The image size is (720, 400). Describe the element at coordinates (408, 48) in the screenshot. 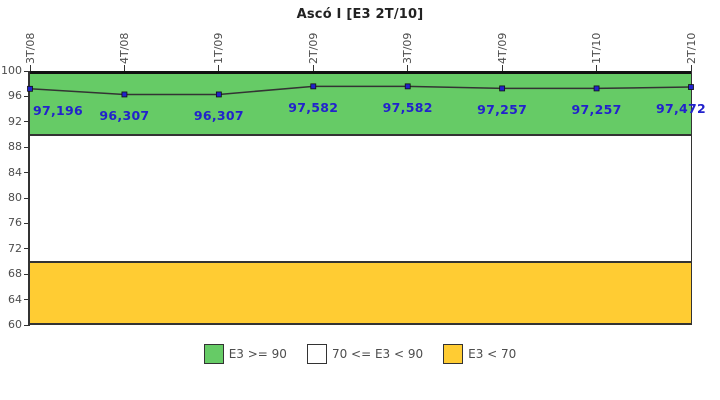

I see `x-axis-label: 3T/09` at that location.